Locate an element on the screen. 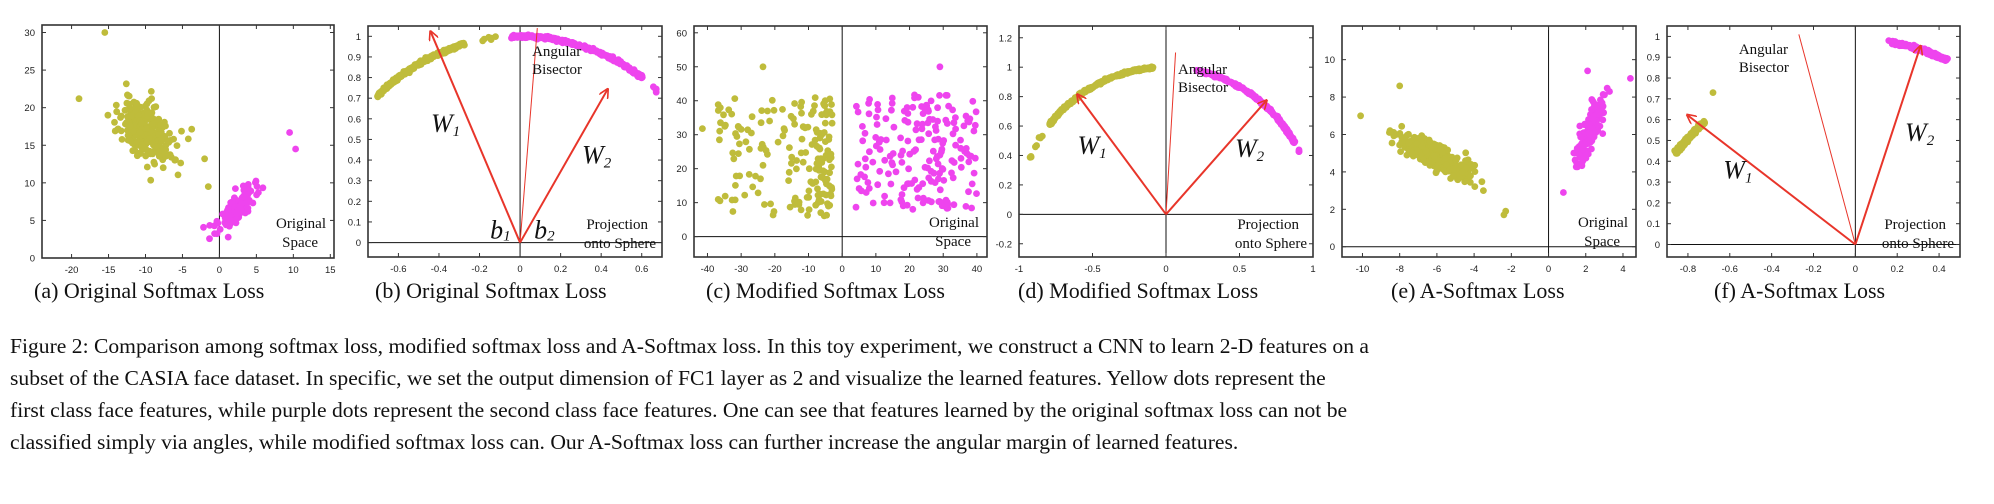 Image resolution: width=1994 pixels, height=504 pixels. x-tick-label: 2 is located at coordinates (1585, 269).